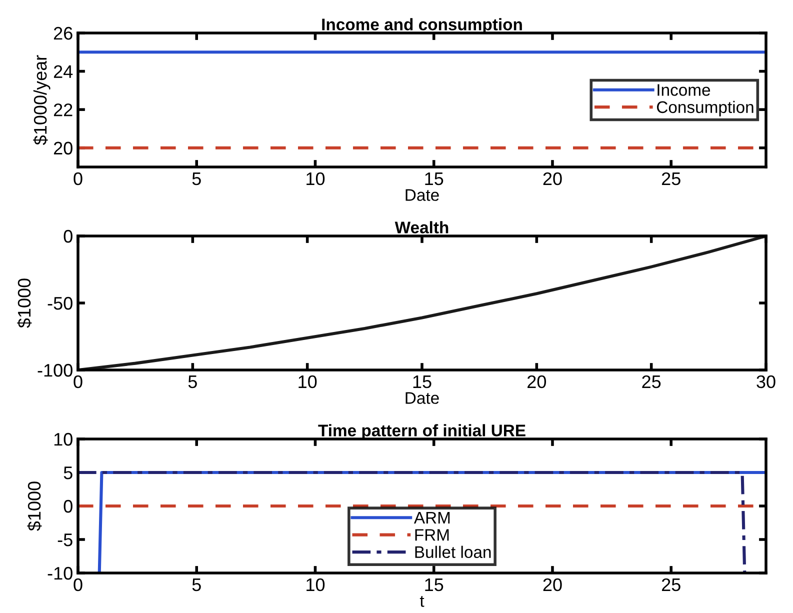 This screenshot has height=613, width=793. What do you see at coordinates (453, 552) in the screenshot?
I see `legend-label: Bullet loan` at bounding box center [453, 552].